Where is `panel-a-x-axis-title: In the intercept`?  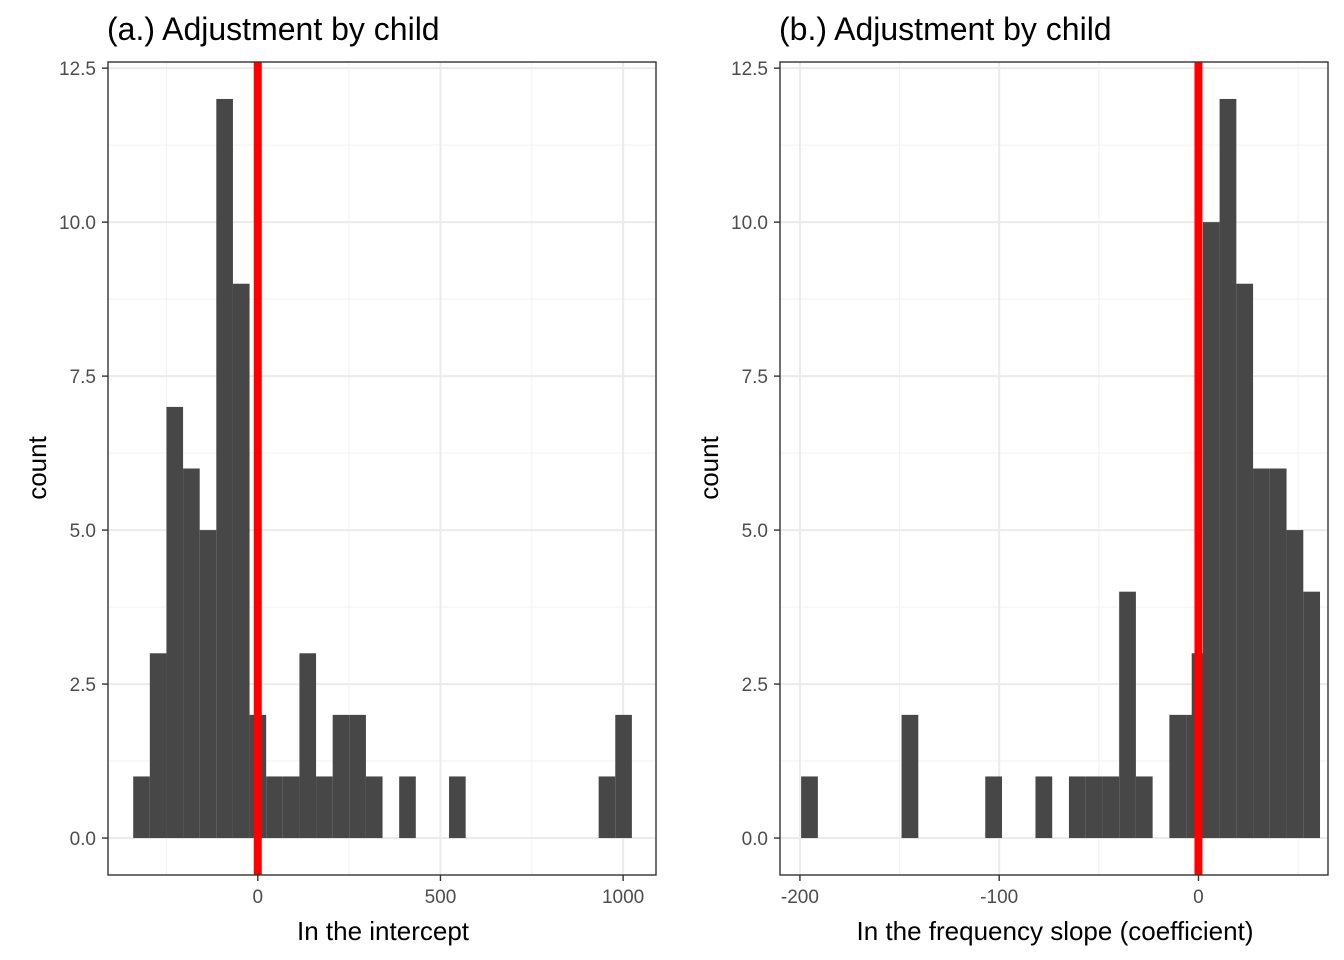
panel-a-x-axis-title: In the intercept is located at coordinates (383, 931).